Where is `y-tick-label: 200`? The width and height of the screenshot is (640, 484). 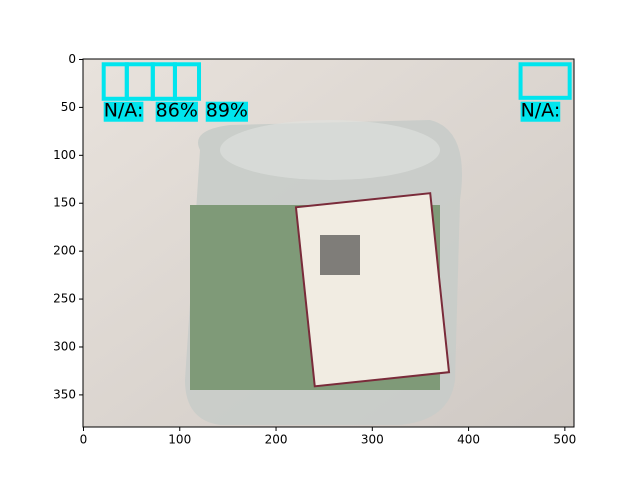 y-tick-label: 200 is located at coordinates (64, 251).